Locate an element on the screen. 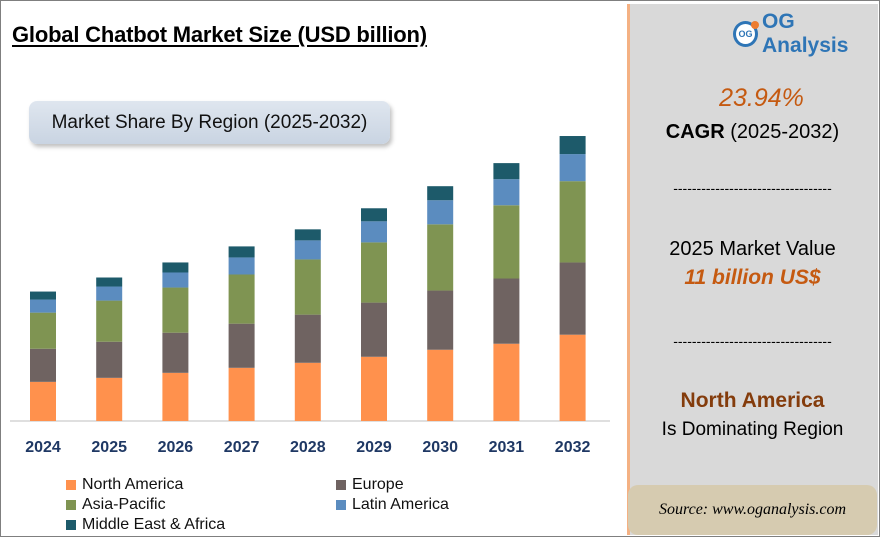 The width and height of the screenshot is (880, 537). brand-name: OG Analysis is located at coordinates (805, 33).